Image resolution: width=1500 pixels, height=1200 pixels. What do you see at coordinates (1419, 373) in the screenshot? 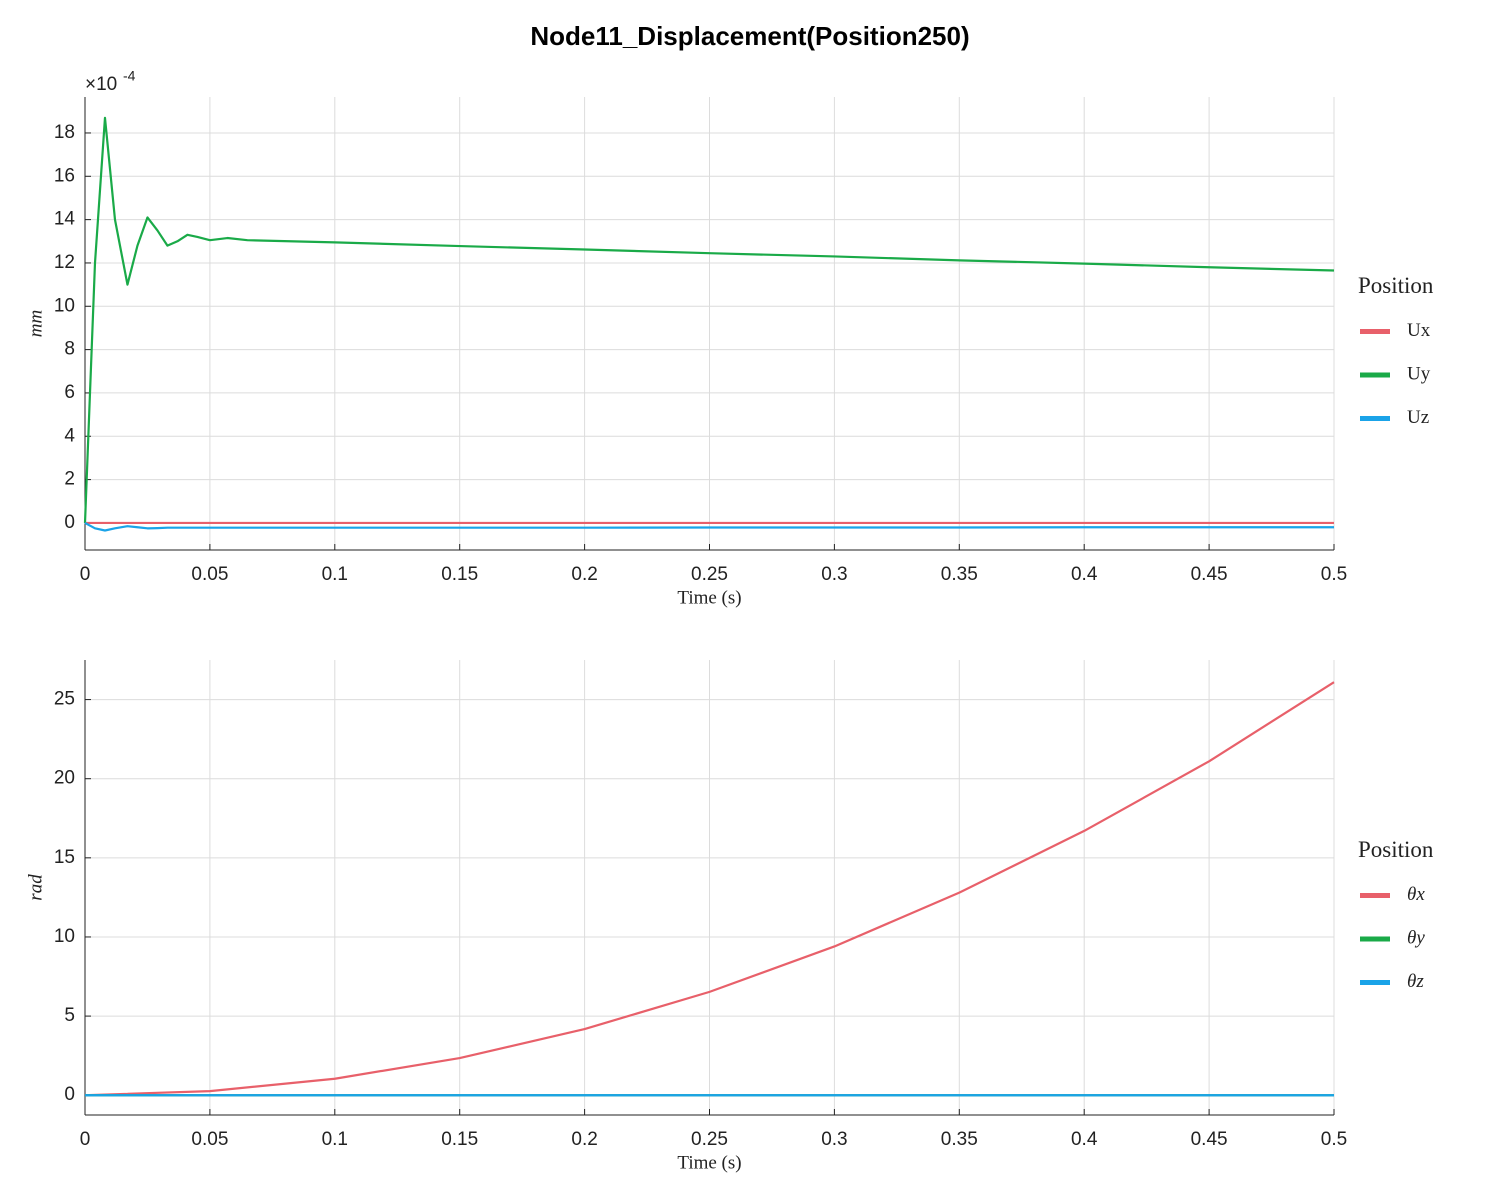
I see `legend-label: Uy` at bounding box center [1419, 373].